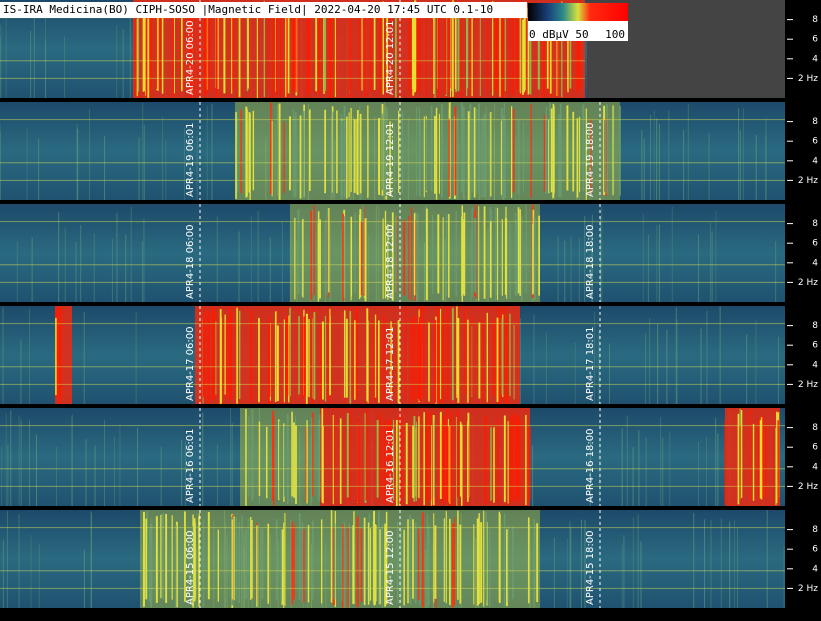 This screenshot has width=821, height=621. I want to click on time-label: APR4-16 12:01, so click(390, 465).